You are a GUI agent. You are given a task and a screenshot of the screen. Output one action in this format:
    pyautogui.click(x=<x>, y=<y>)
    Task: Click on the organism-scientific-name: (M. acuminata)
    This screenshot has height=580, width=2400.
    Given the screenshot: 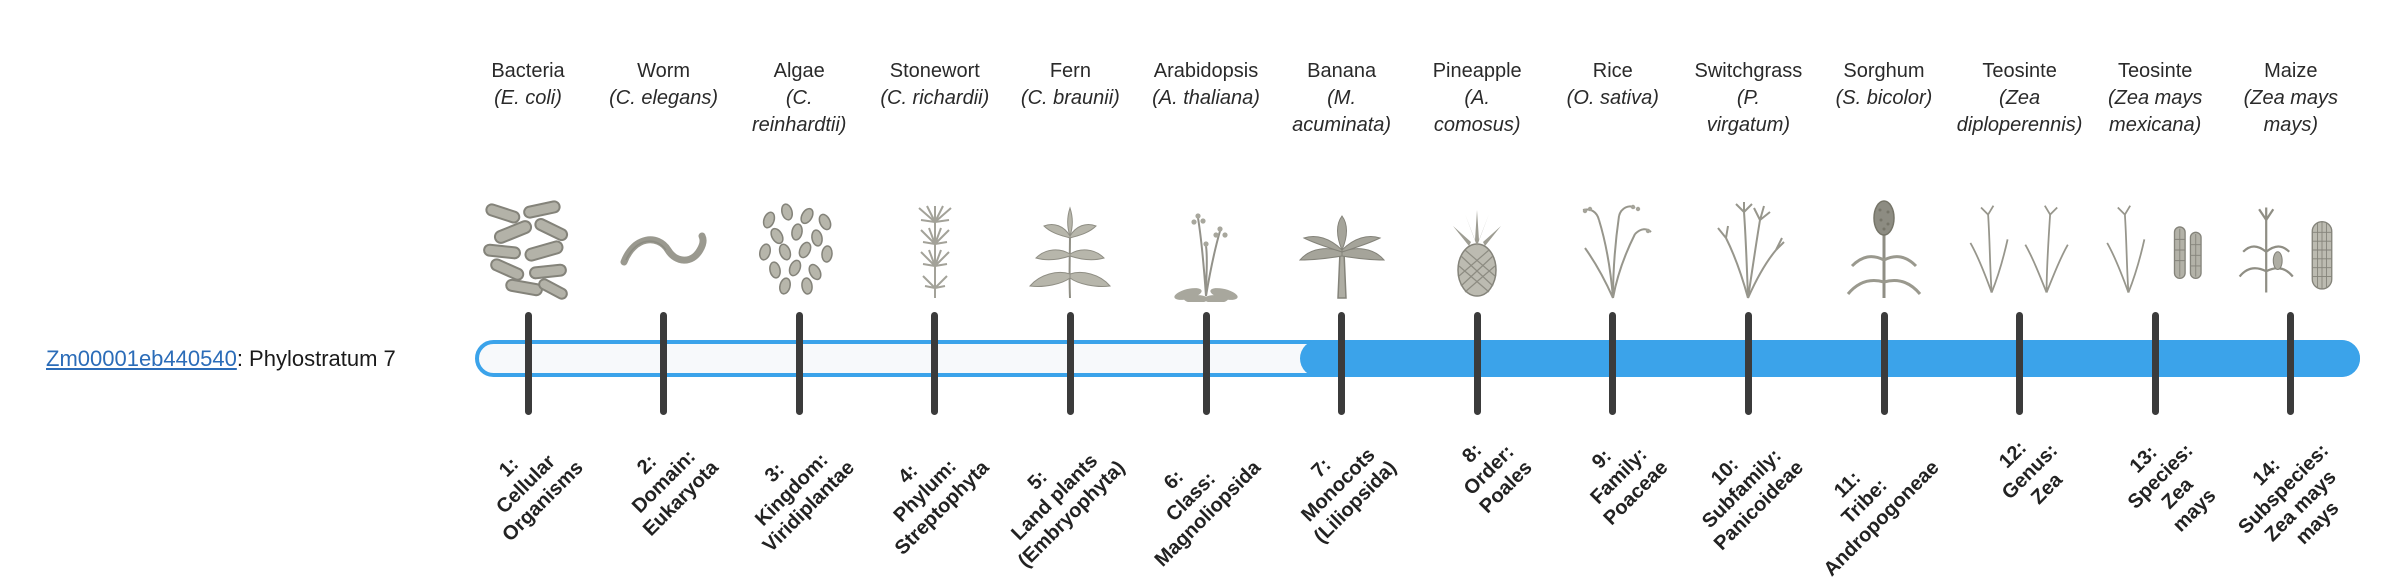 What is the action you would take?
    pyautogui.click(x=1342, y=111)
    